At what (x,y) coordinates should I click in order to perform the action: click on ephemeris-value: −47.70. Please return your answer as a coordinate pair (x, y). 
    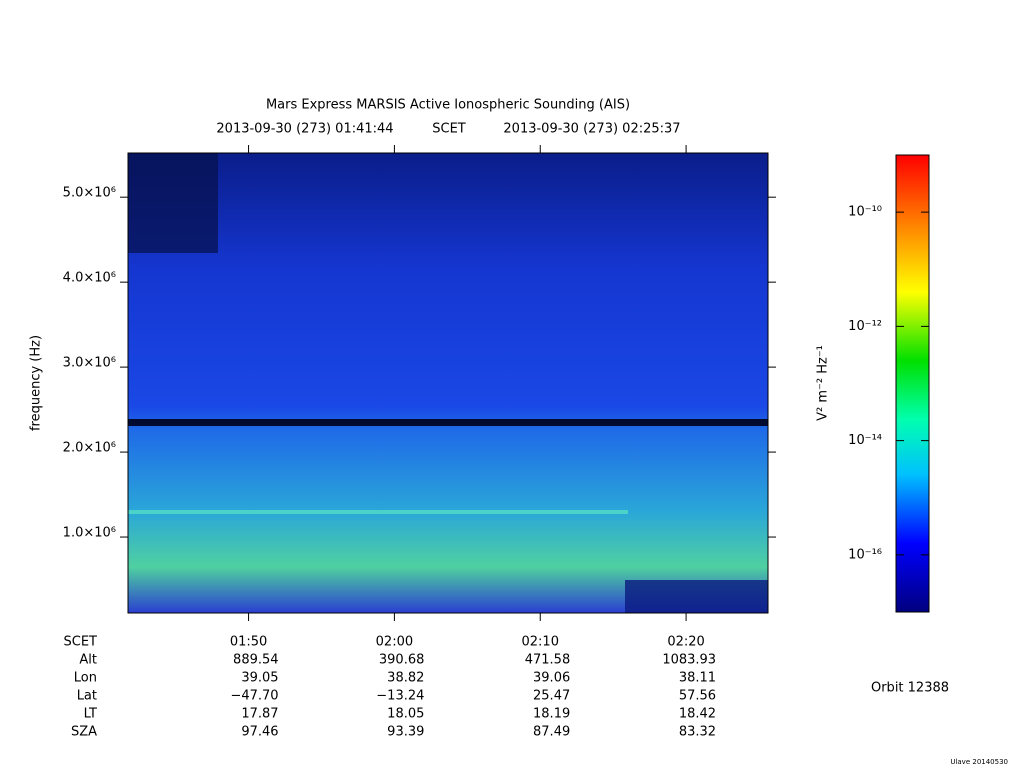
    Looking at the image, I should click on (254, 696).